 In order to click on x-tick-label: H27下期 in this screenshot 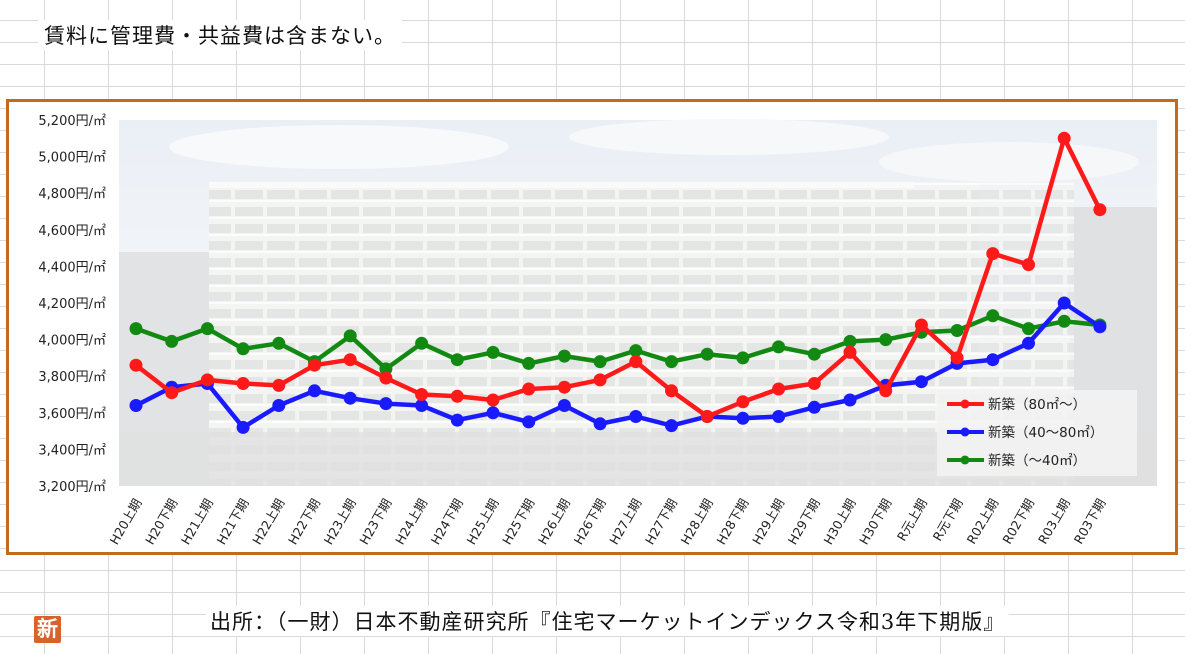, I will do `click(661, 521)`.